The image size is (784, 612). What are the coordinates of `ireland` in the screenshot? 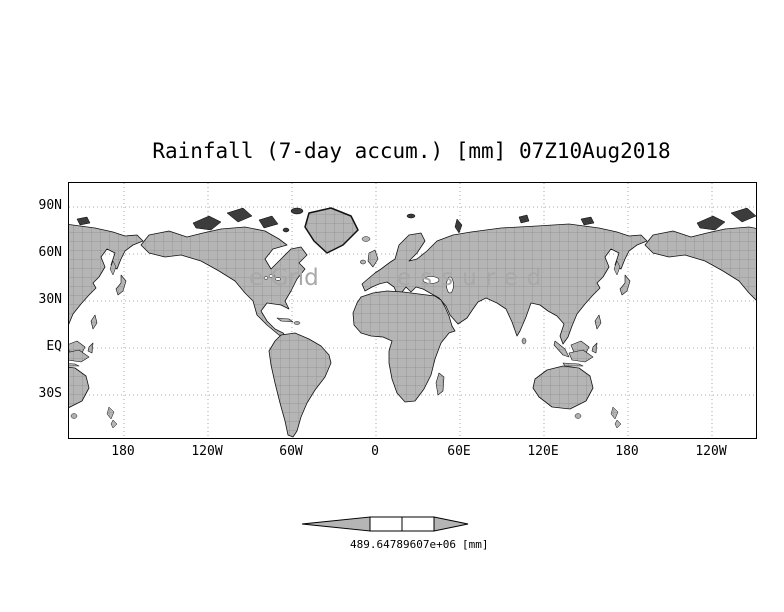 It's located at (363, 262).